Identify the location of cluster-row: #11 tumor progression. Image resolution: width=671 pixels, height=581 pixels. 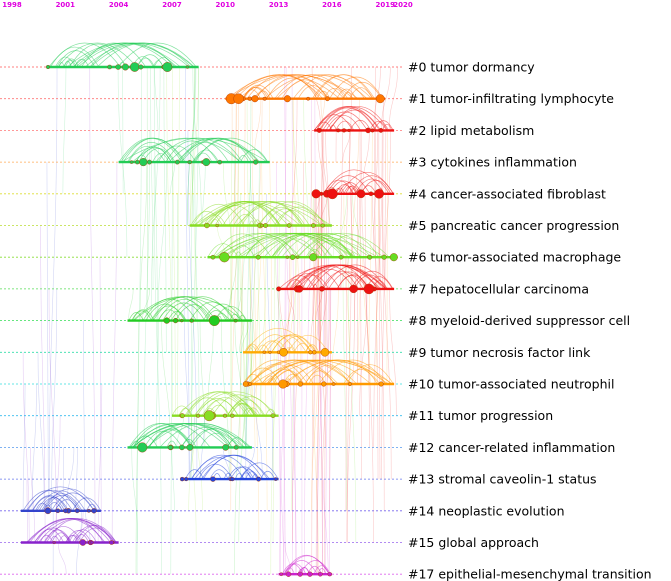
(276, 407).